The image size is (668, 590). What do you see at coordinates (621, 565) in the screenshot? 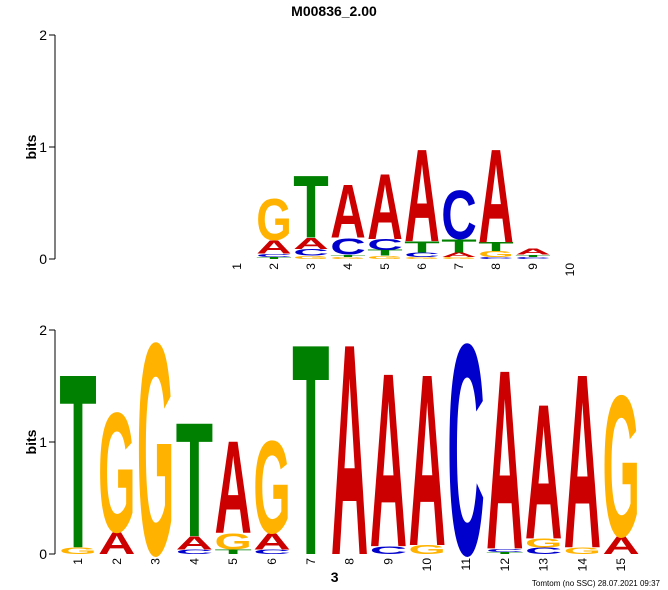
I see `x-tick-label: 15` at bounding box center [621, 565].